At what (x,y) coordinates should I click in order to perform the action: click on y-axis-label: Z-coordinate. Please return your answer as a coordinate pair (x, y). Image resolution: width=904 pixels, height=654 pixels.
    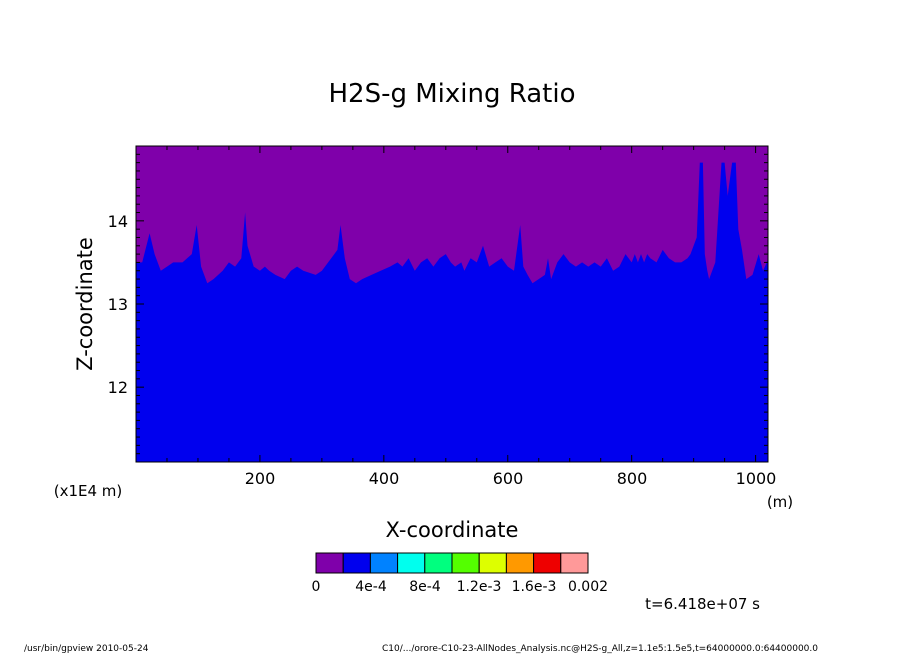
    Looking at the image, I should click on (85, 304).